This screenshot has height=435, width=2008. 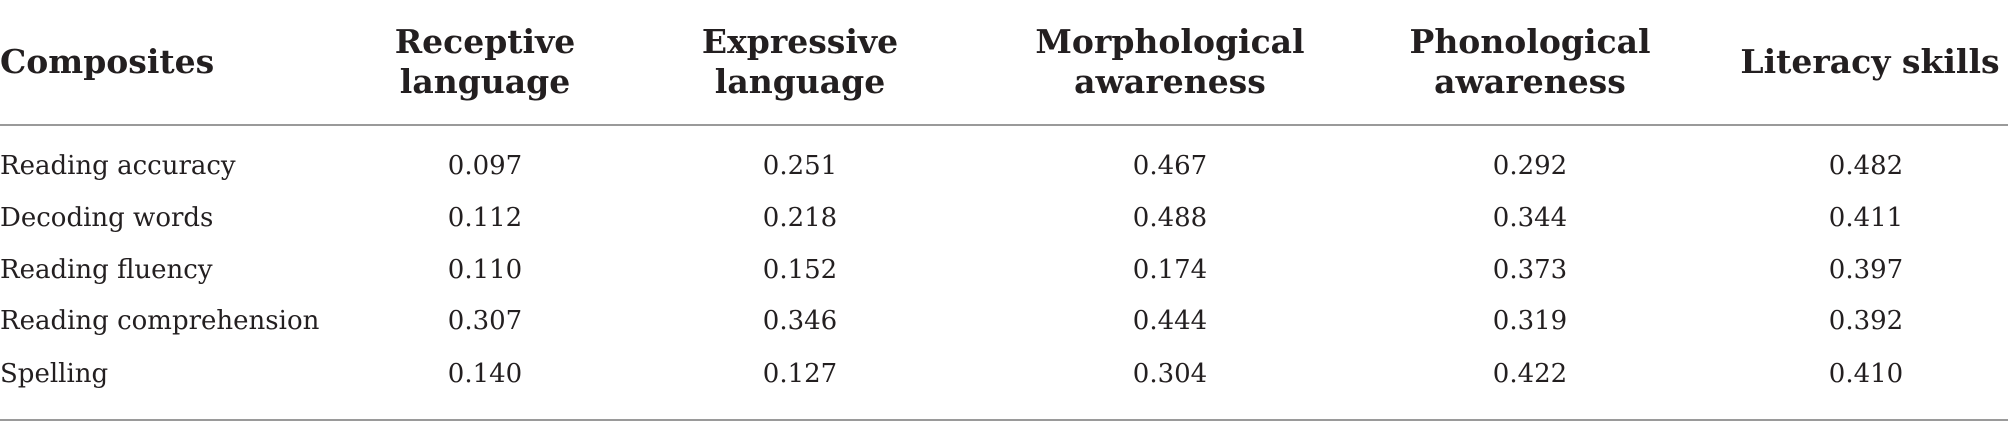 I want to click on table-cell: 0.392, so click(x=1866, y=321).